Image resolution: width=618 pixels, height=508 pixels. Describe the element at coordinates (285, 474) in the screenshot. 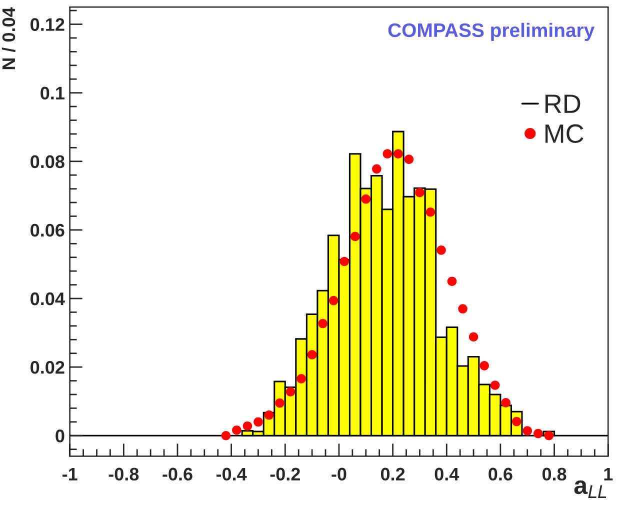

I see `x-tick-label: -0.2` at that location.